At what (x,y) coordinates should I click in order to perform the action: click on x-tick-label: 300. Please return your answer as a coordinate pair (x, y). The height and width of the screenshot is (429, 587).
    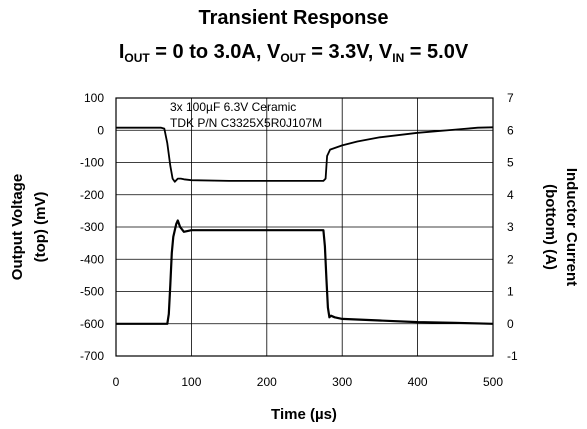
    Looking at the image, I should click on (342, 382).